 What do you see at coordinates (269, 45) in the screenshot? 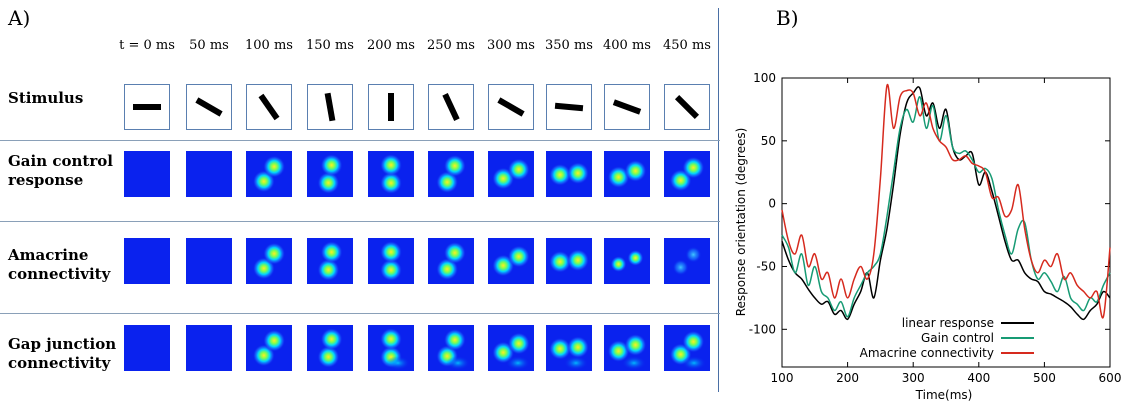
I see `timepoint-label: 100 ms` at bounding box center [269, 45].